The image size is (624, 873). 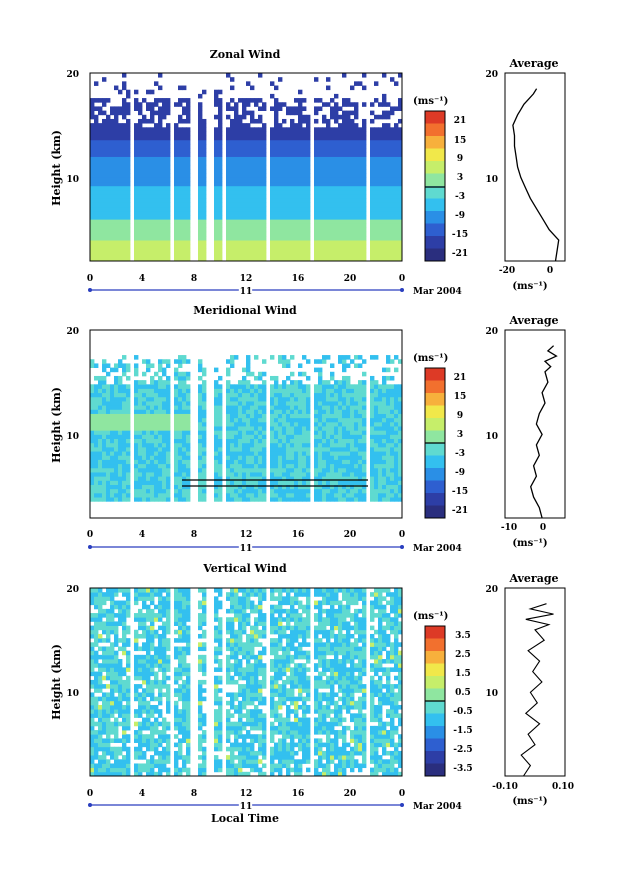 I want to click on colorbar-tick: 3, so click(x=460, y=178).